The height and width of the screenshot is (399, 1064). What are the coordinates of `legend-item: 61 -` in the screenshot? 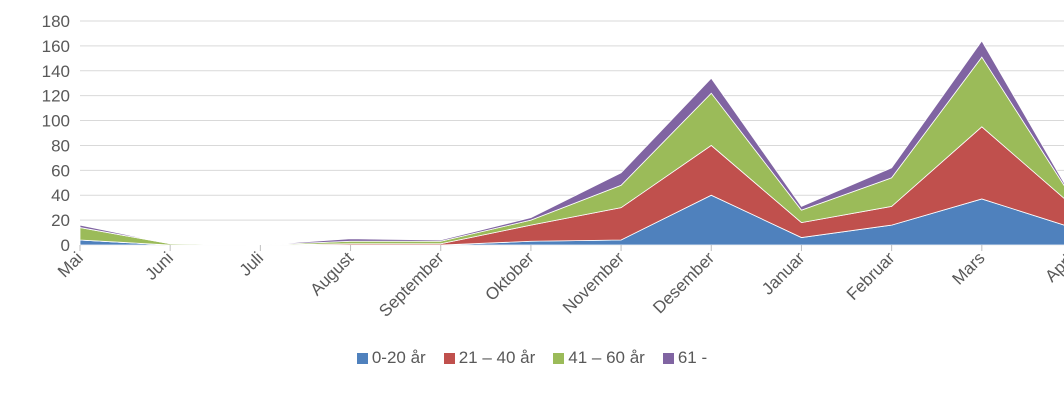 It's located at (685, 358).